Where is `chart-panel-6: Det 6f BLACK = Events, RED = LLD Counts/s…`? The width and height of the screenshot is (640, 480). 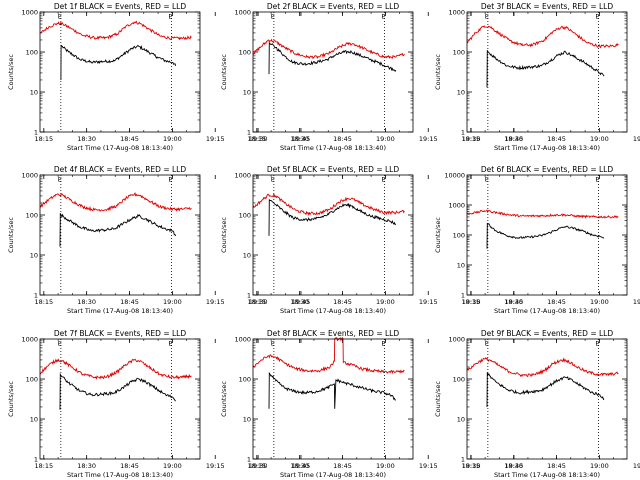
chart-panel-6: Det 6f BLACK = Events, RED = LLD Counts/s… is located at coordinates (537, 240).